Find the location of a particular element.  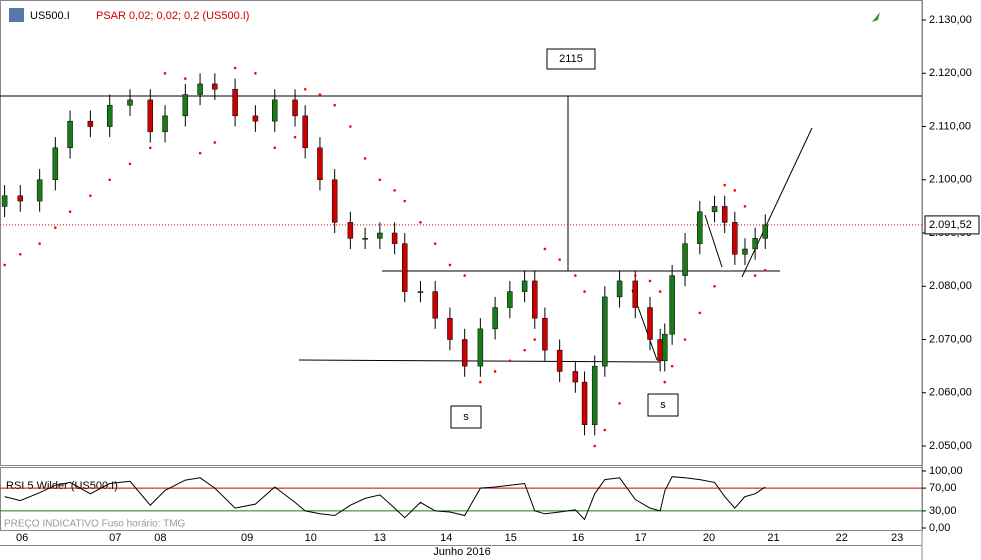

rsi-tick-label: 30,00 is located at coordinates (943, 511).